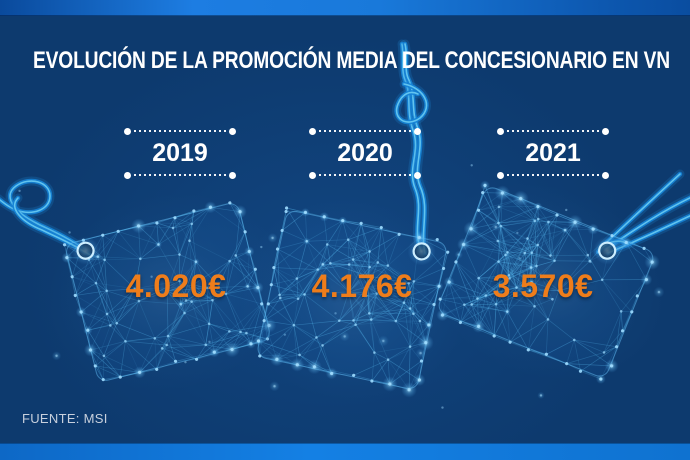 The height and width of the screenshot is (460, 690). What do you see at coordinates (345, 451) in the screenshot?
I see `bottom-accent-strip` at bounding box center [345, 451].